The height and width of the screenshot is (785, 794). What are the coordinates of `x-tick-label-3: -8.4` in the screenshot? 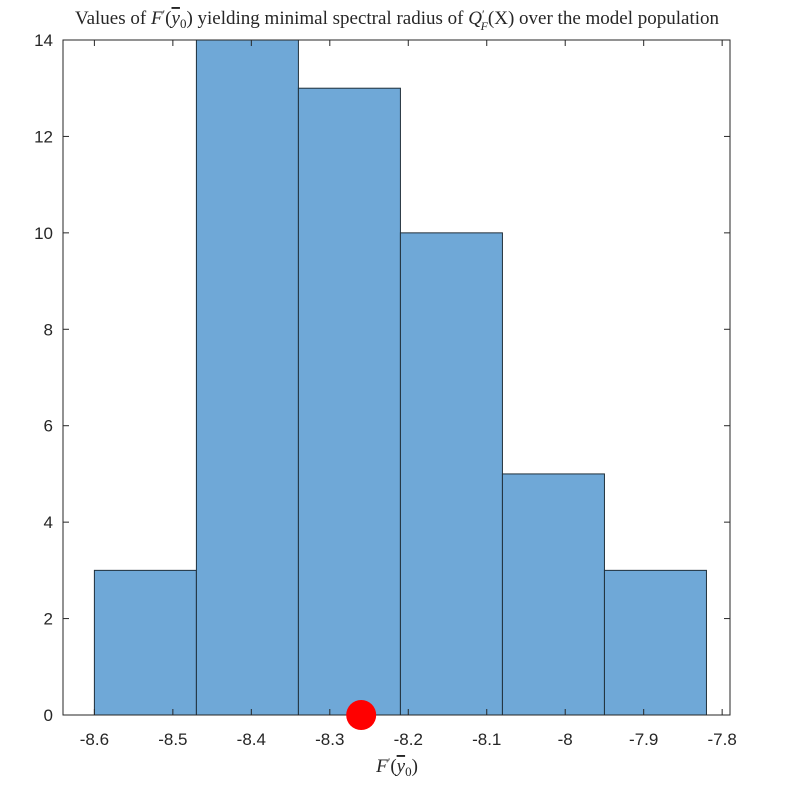 It's located at (251, 739).